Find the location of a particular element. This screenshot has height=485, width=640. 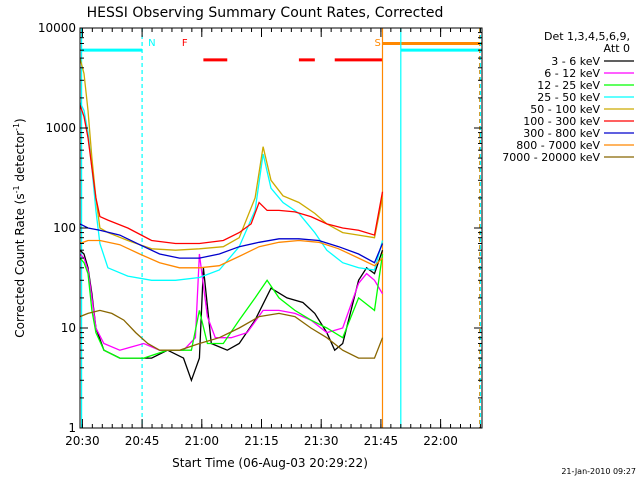

legend-label: 6 - 12 keV is located at coordinates (572, 73).